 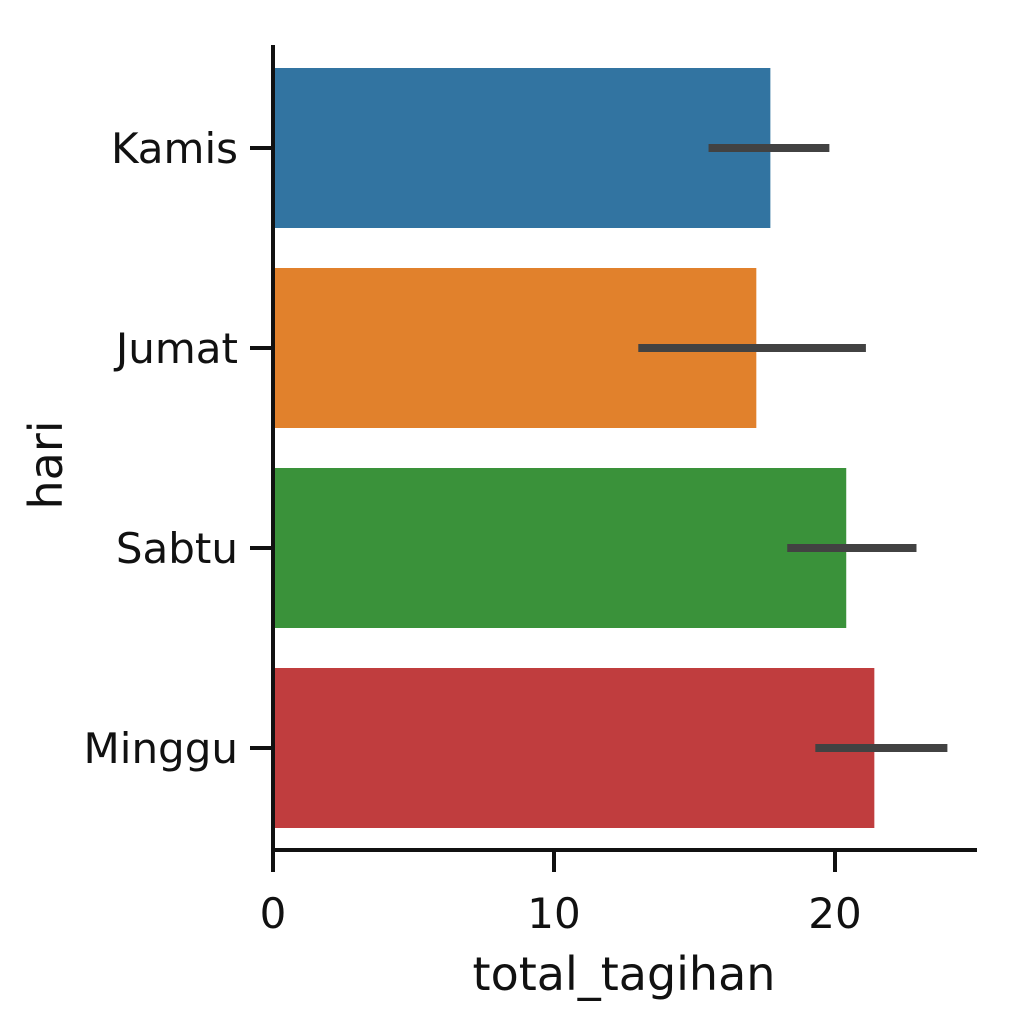 I want to click on x-ticks-layer: 0 10 20, so click(x=561, y=894).